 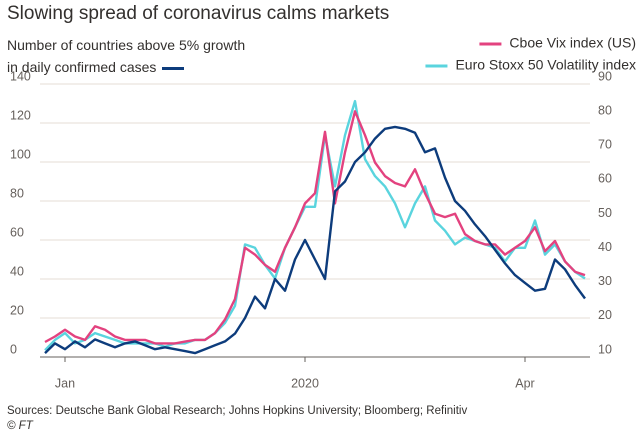 What do you see at coordinates (17, 310) in the screenshot?
I see `y-tick-label: 20` at bounding box center [17, 310].